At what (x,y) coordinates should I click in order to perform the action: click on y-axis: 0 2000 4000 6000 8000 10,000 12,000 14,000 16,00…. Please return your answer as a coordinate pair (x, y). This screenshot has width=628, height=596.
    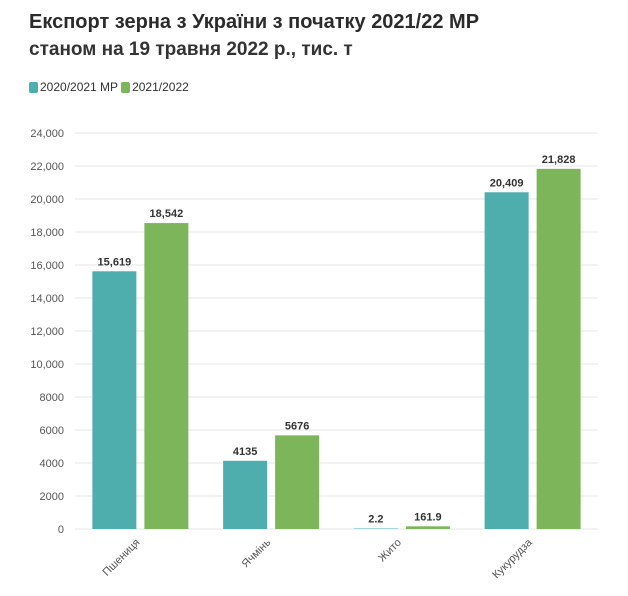
    Looking at the image, I should click on (47, 332).